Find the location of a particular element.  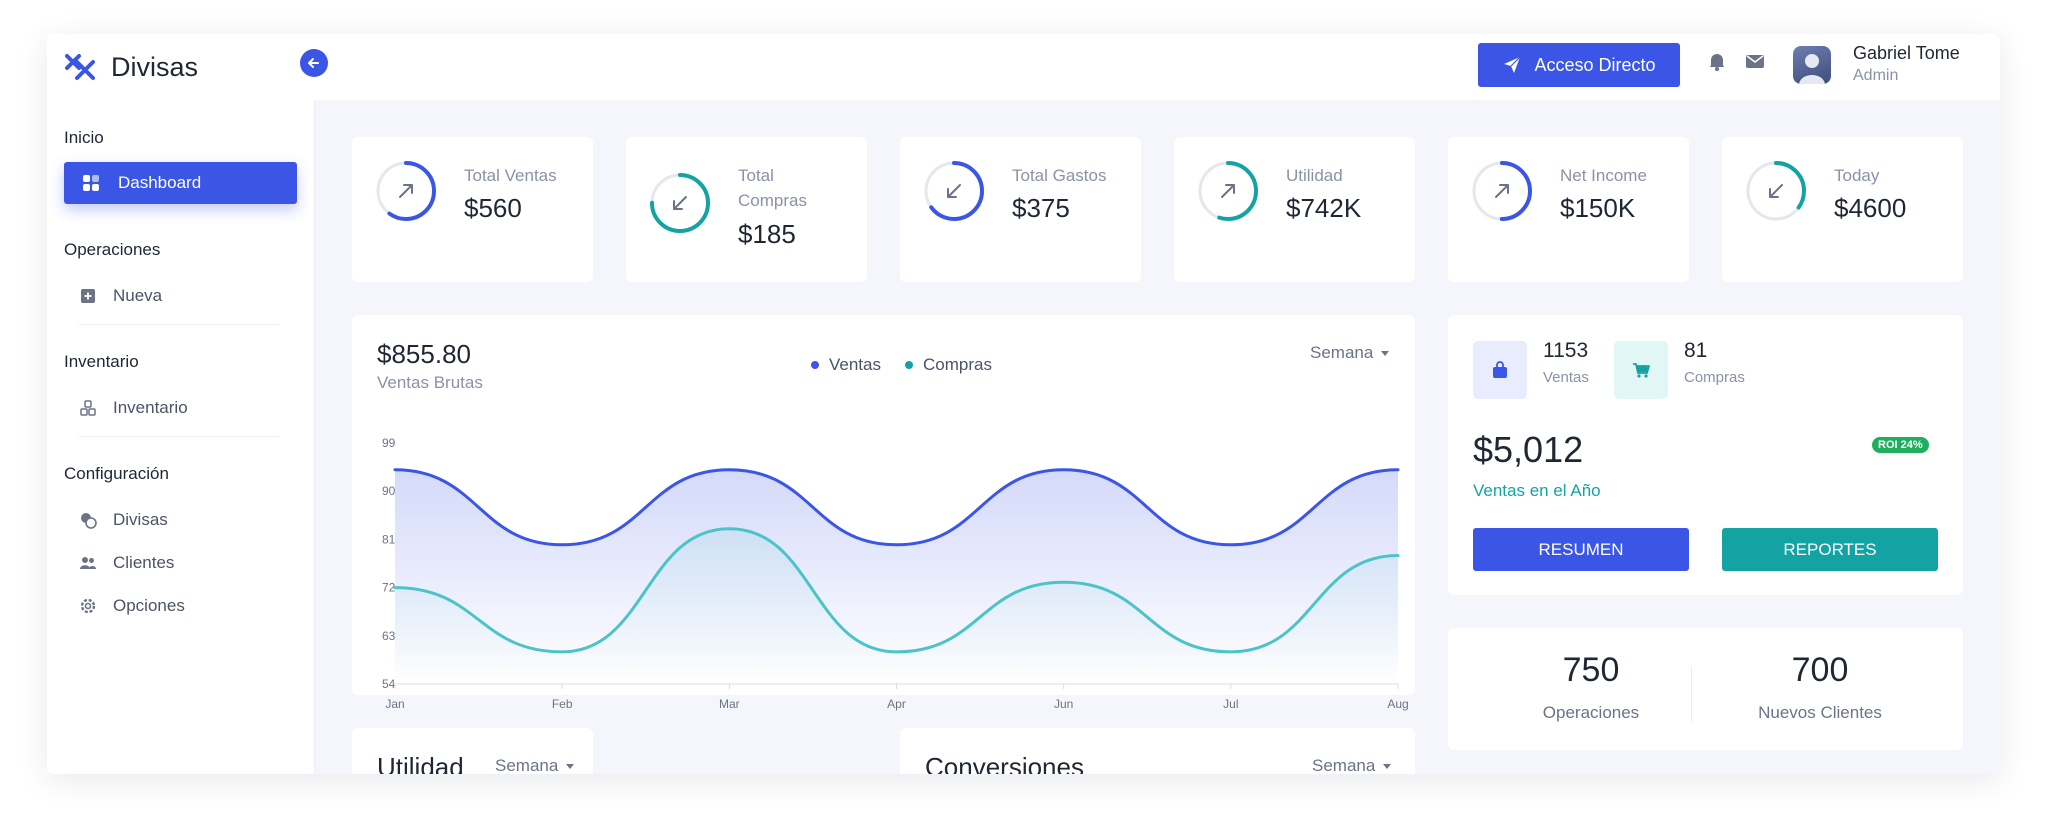

gear-icon is located at coordinates (88, 606).